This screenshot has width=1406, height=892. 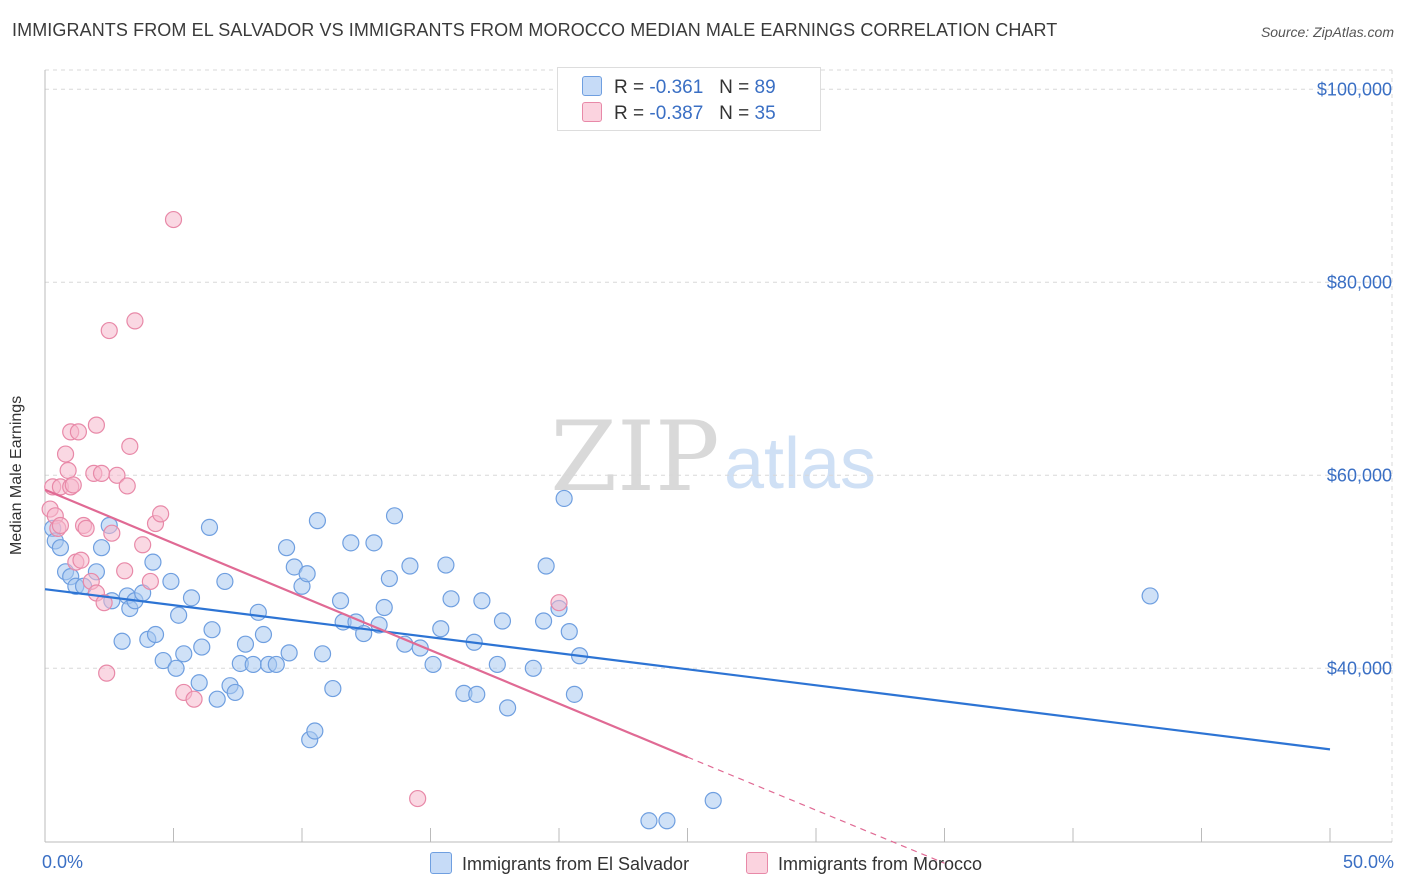 What do you see at coordinates (629, 87) in the screenshot?
I see `legend-r-label: R =` at bounding box center [629, 87].